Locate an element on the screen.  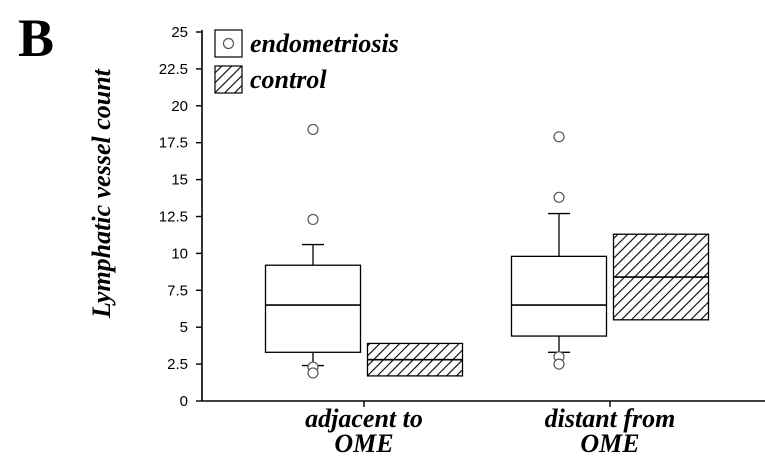
y-tick-label: 10 is located at coordinates (179, 253).